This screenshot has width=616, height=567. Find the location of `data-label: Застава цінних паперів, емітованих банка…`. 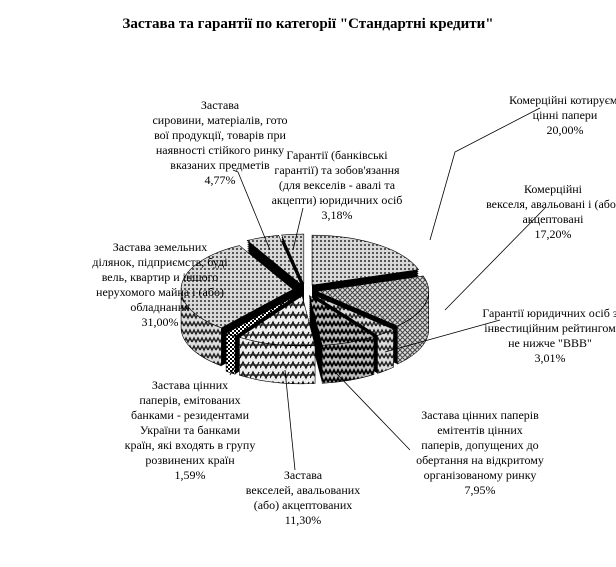

data-label: Застава цінних паперів, емітованих банка… is located at coordinates (190, 430).